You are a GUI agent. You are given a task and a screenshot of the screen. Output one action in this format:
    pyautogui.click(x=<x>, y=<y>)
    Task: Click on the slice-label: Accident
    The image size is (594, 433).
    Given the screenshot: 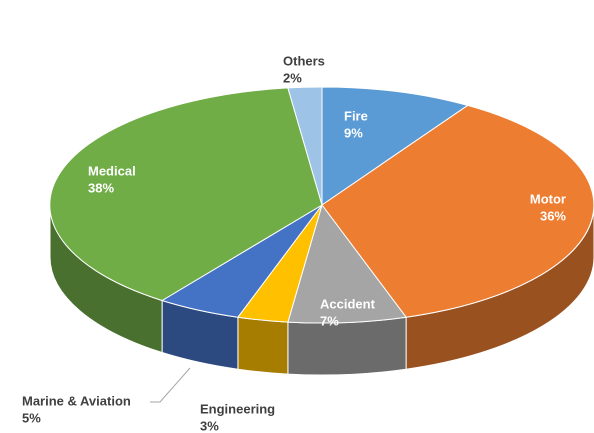 What is the action you would take?
    pyautogui.click(x=348, y=303)
    